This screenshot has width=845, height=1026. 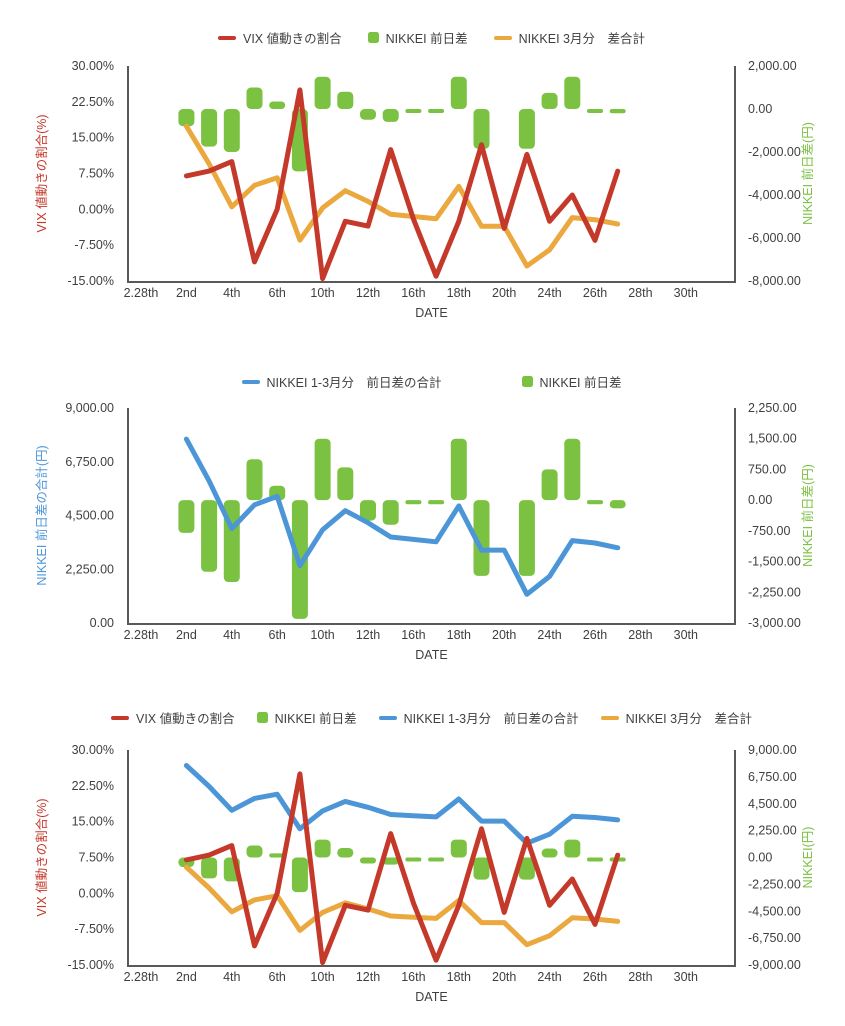 I want to click on left-axis-tick-label: 7.50%, so click(x=96, y=174).